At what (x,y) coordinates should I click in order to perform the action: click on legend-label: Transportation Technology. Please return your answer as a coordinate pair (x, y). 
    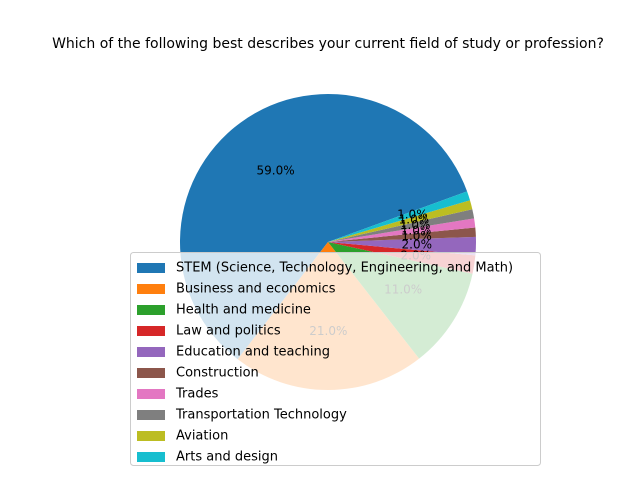
    Looking at the image, I should click on (261, 415).